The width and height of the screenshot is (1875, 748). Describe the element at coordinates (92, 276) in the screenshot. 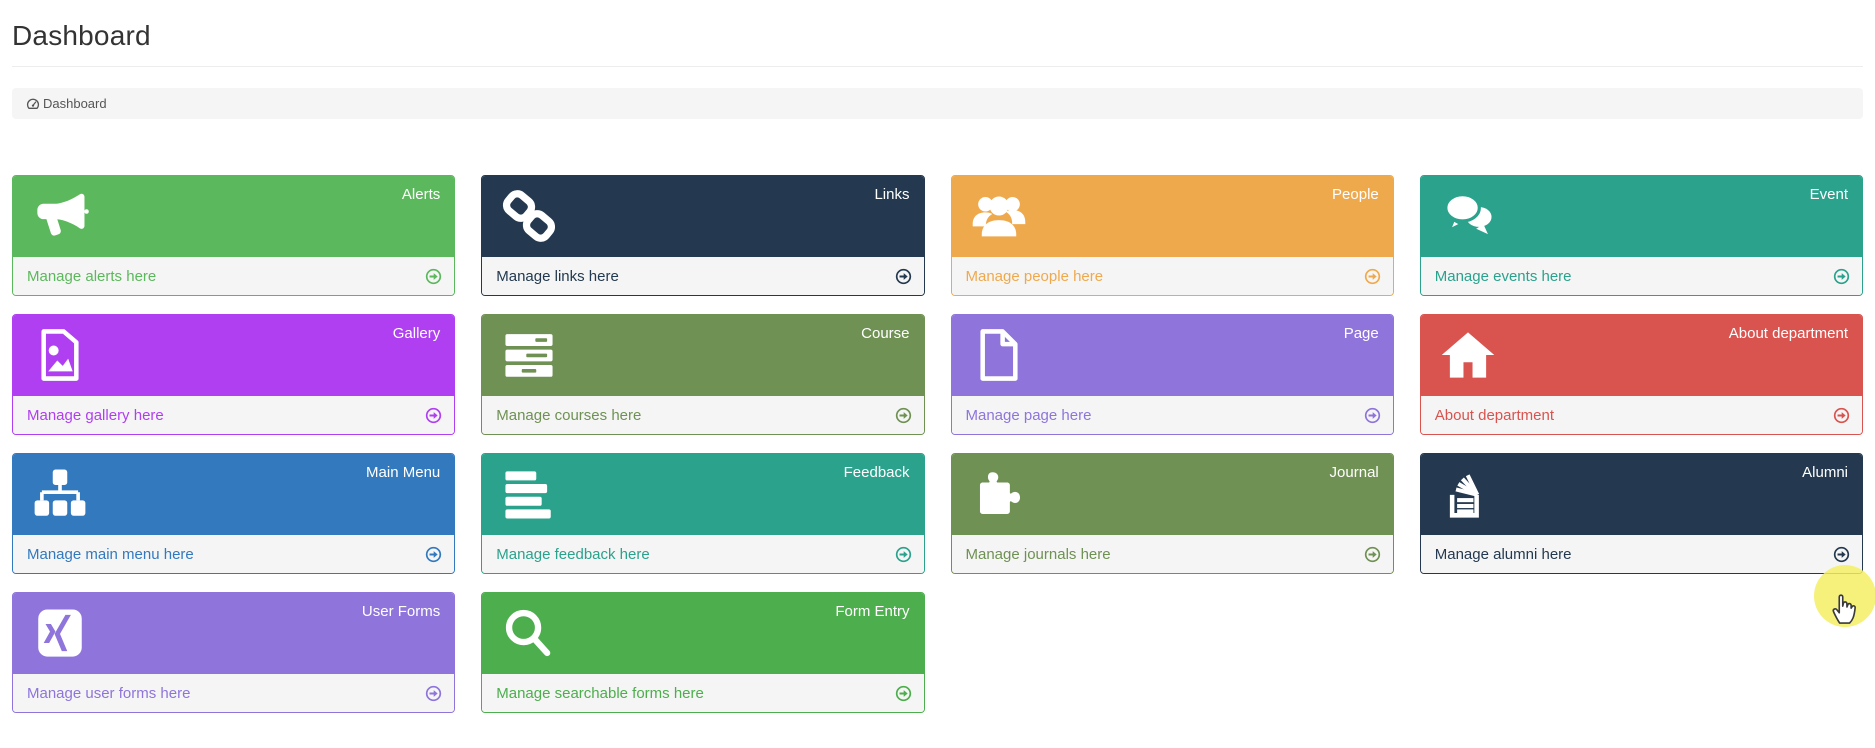

I see `card-footer-text: Manage alerts here` at that location.